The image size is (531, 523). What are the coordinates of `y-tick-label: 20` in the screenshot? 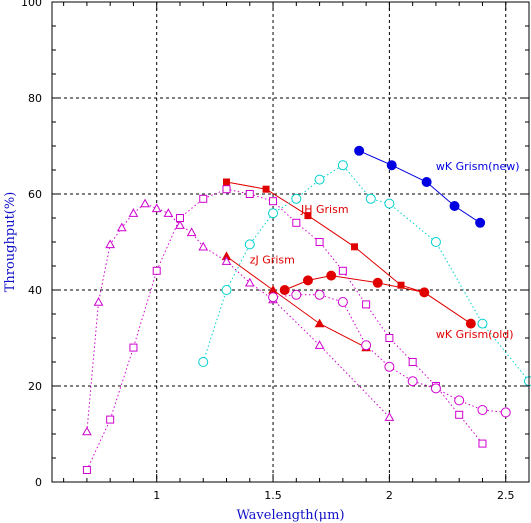 It's located at (35, 386).